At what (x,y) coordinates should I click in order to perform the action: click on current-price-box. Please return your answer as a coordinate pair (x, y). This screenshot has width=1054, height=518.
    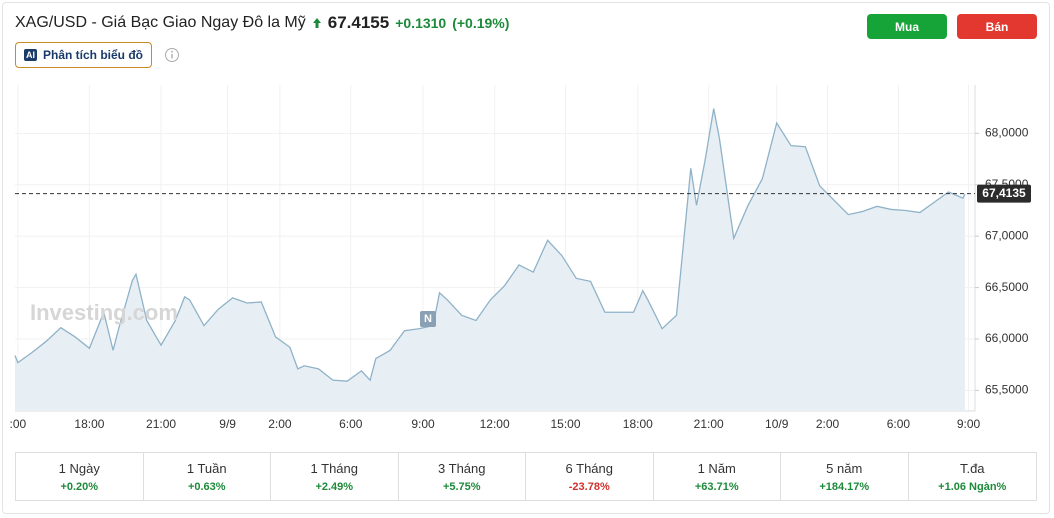
    Looking at the image, I should click on (1004, 193).